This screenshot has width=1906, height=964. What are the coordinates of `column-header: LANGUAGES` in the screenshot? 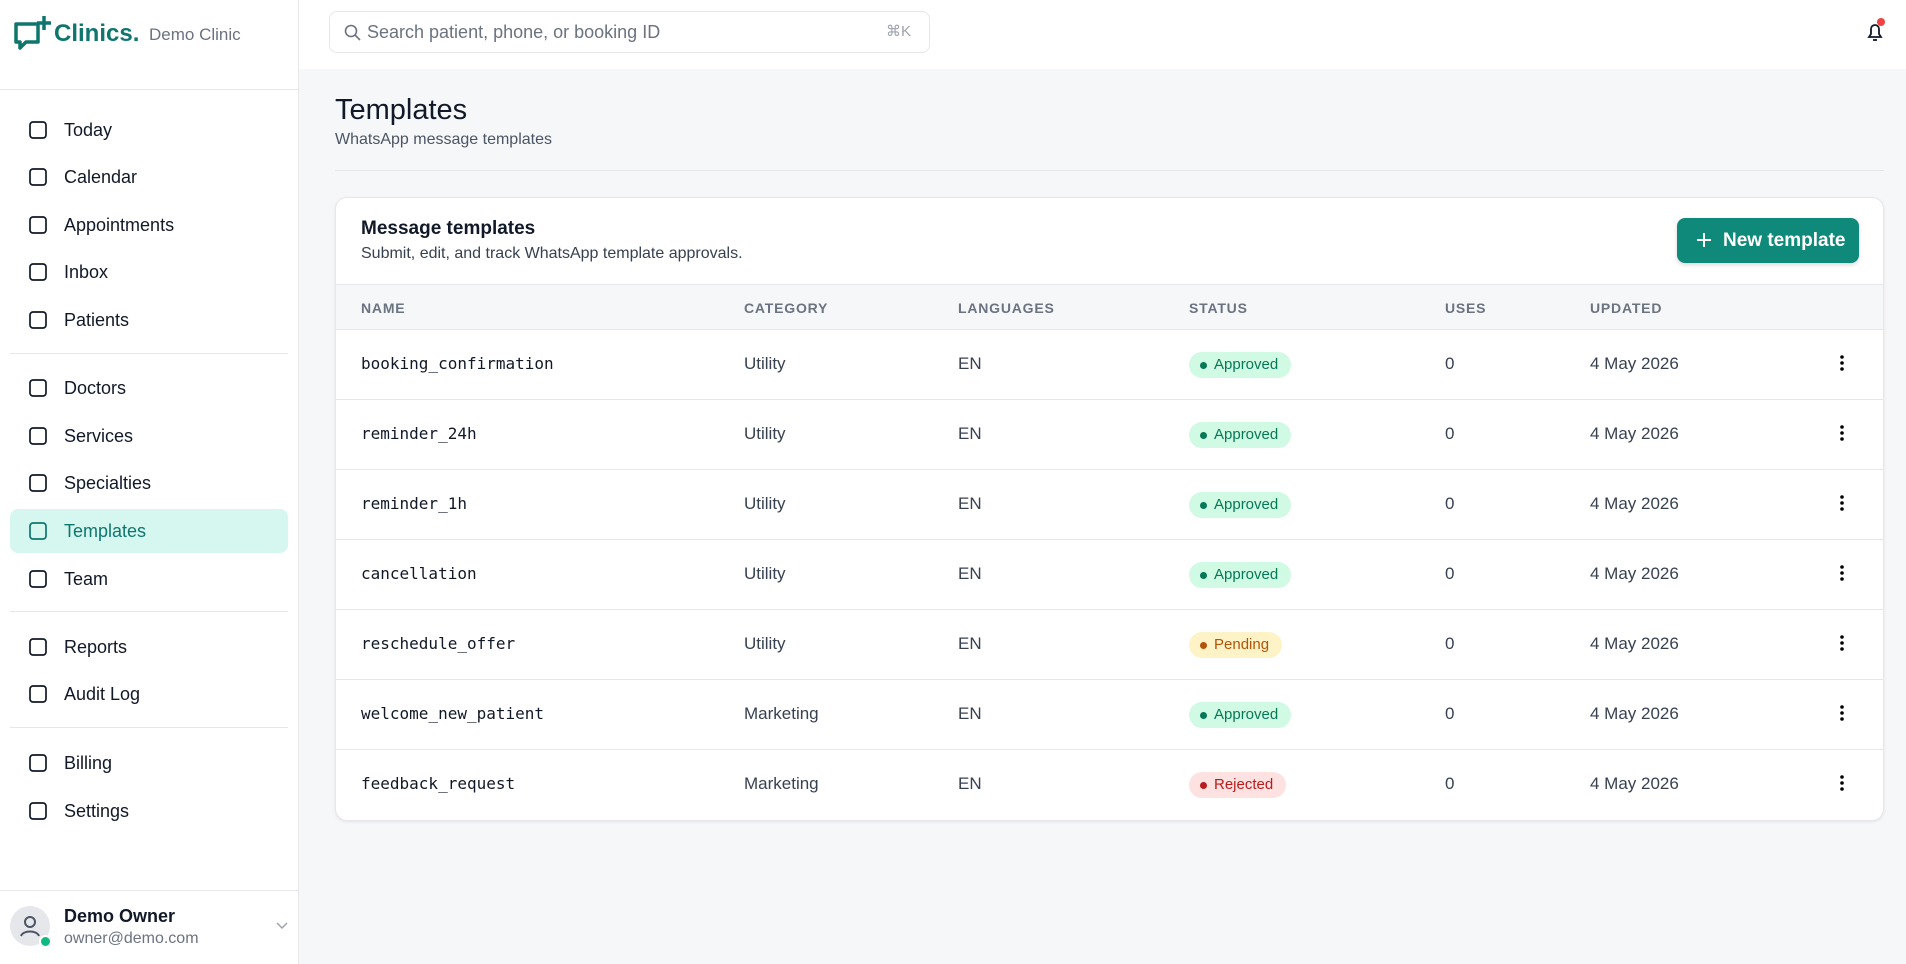 It's located at (1006, 308).